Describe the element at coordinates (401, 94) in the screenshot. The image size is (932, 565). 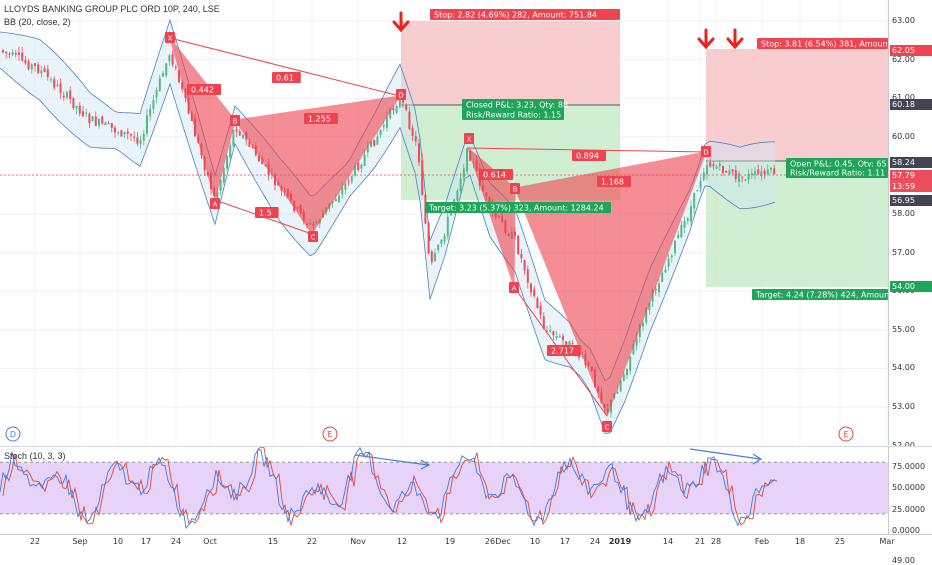
I see `pattern1-d-label-bg` at that location.